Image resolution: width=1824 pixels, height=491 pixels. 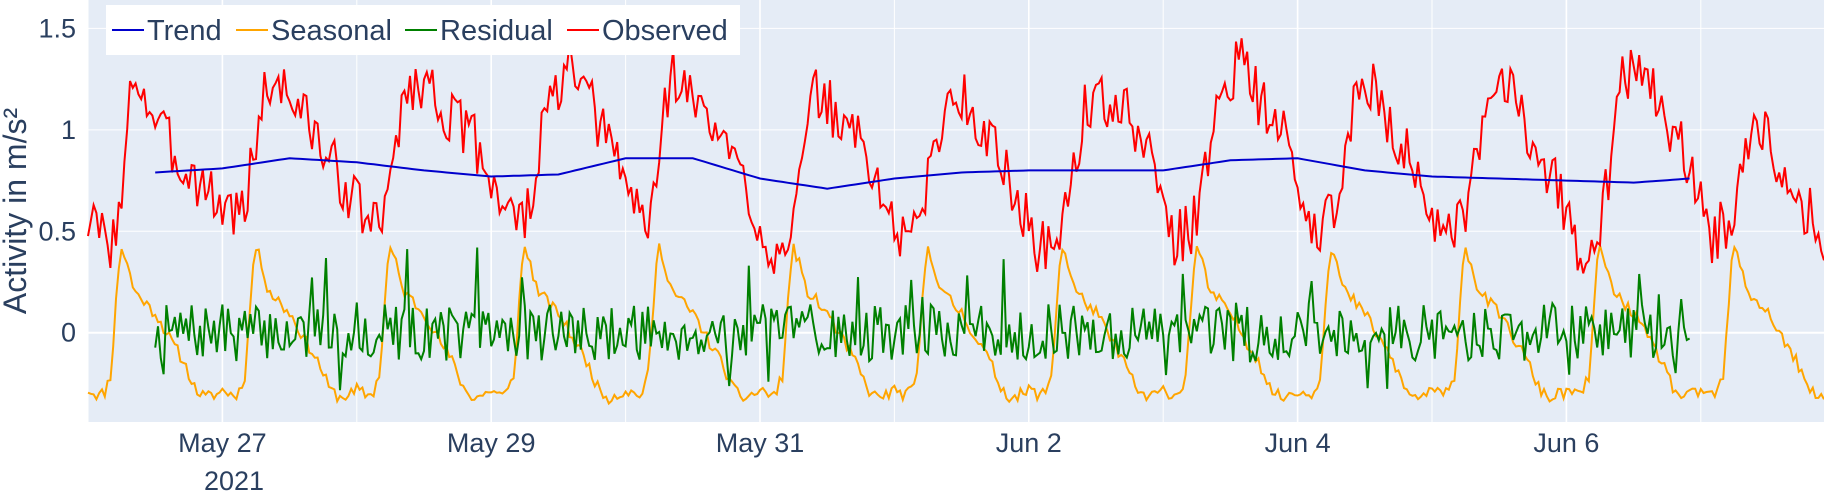 What do you see at coordinates (888, 443) in the screenshot?
I see `x-axis-ticks: May 27 May 29 May 31 Jun 2 Jun 4 Jun 6` at bounding box center [888, 443].